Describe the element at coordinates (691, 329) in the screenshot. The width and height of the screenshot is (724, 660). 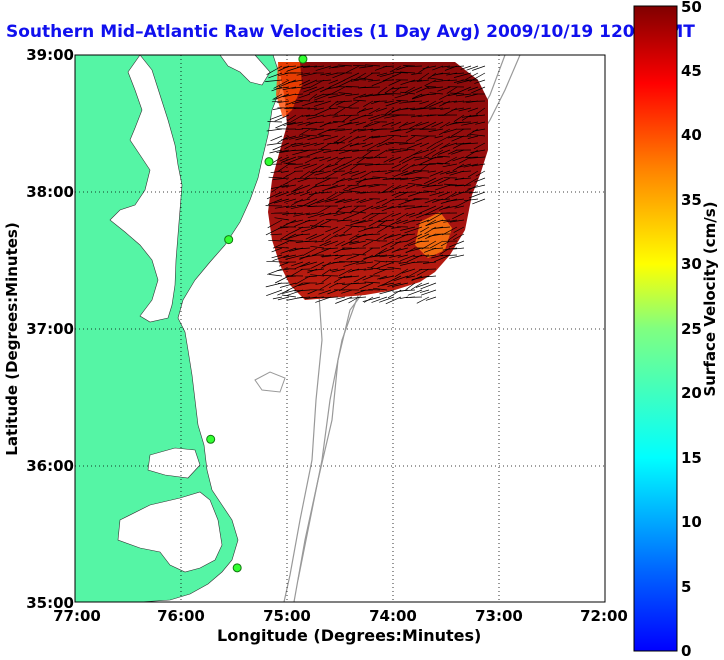
I see `colorbar-tick-label: 25` at that location.